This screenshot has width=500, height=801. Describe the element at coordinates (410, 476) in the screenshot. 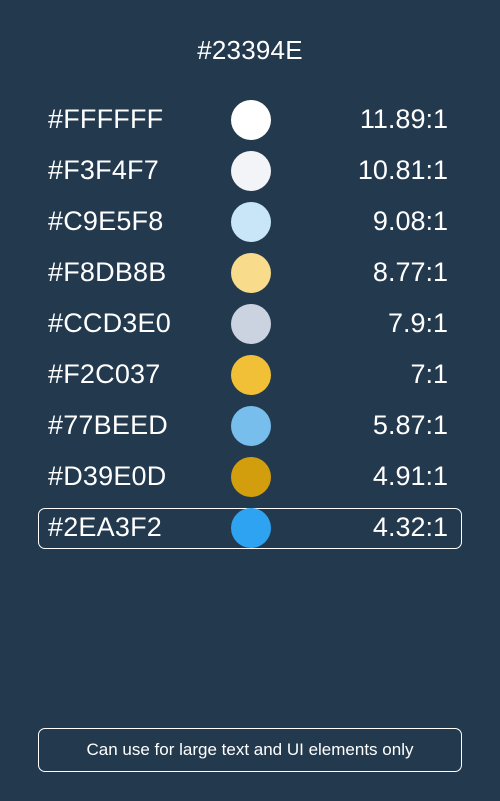

I see `contrast-ratio: 4.91:1` at that location.